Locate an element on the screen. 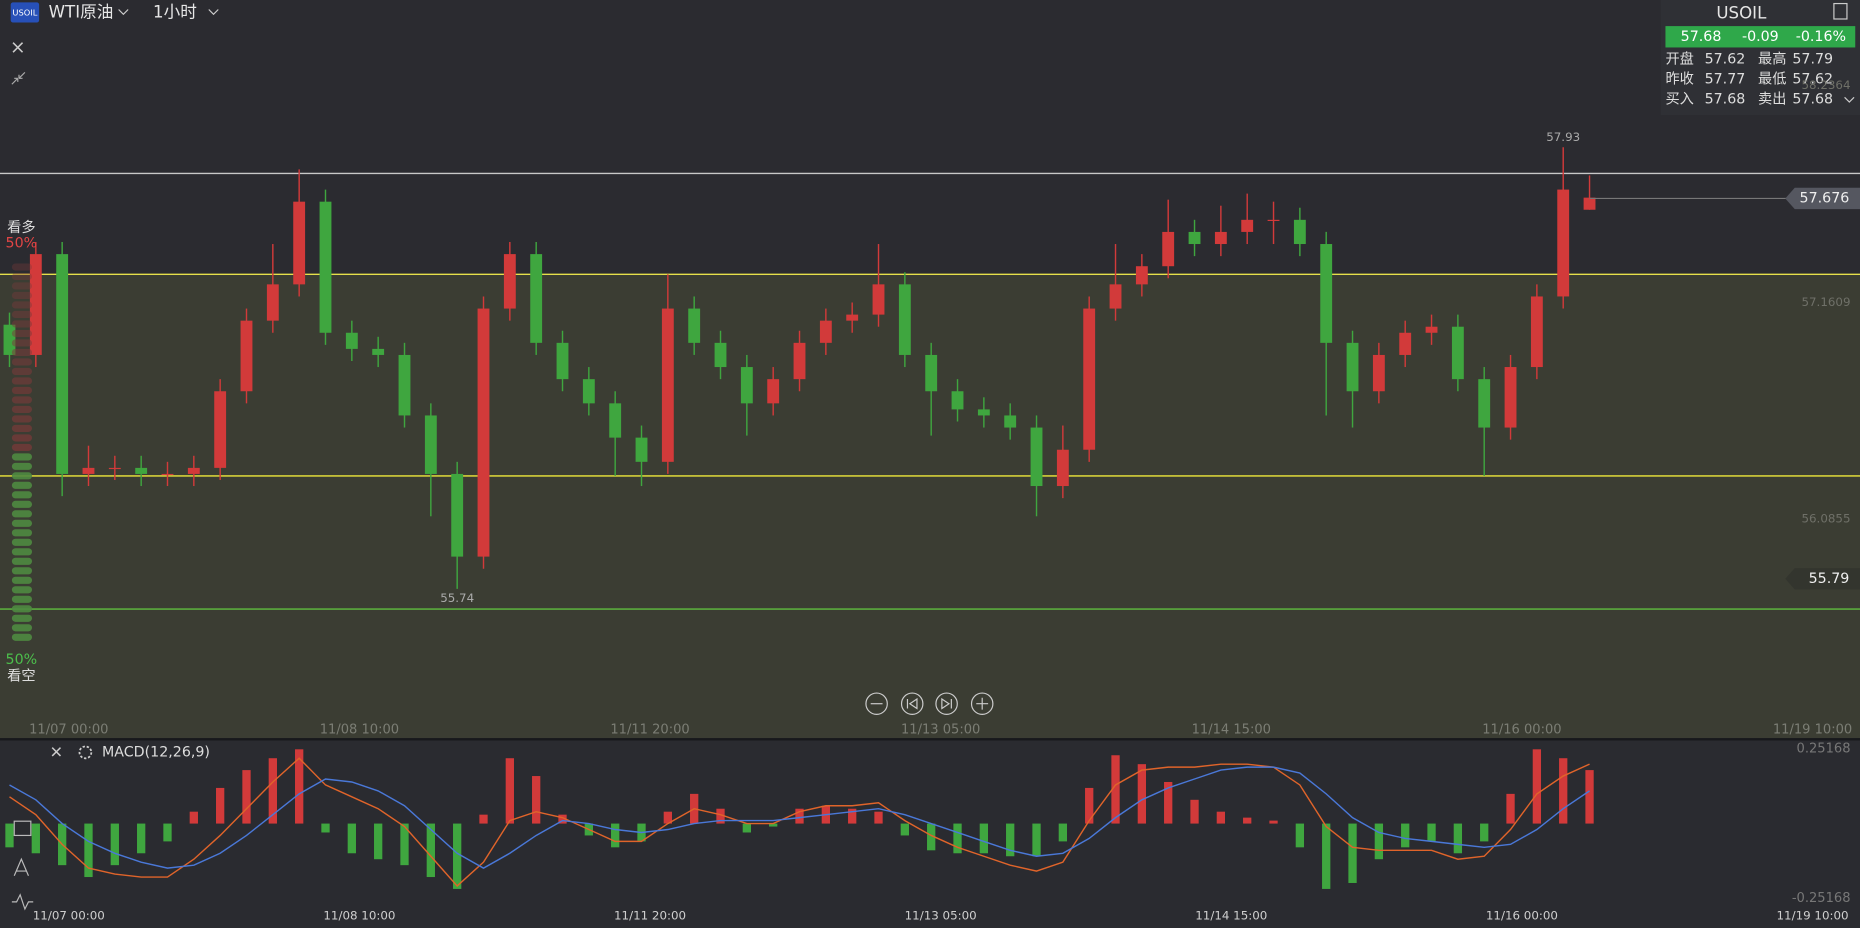  zoom-out is located at coordinates (876, 703).